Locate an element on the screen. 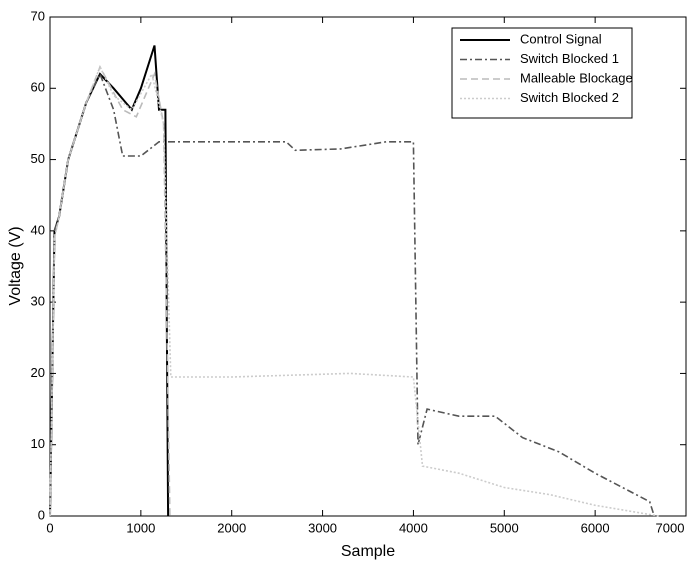  x-tick-label: 5000 is located at coordinates (504, 527).